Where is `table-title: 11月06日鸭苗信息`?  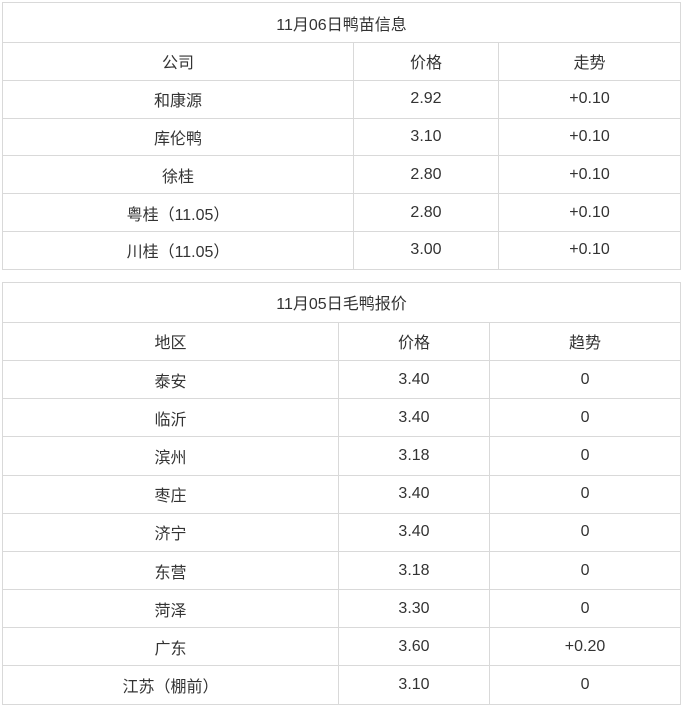
table-title: 11月06日鸭苗信息 is located at coordinates (341, 22).